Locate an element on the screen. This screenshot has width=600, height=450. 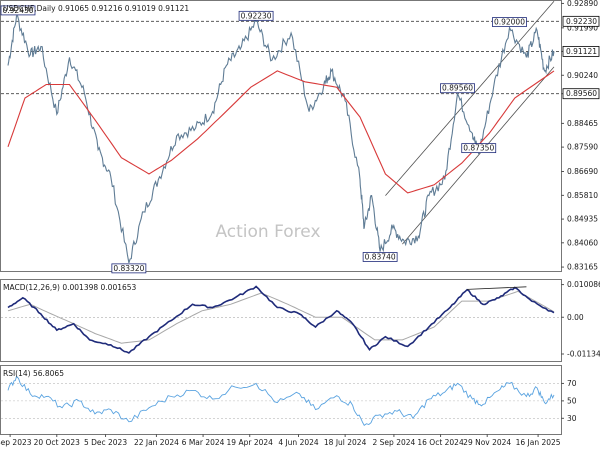
price-y-tick-label: 0.86690 is located at coordinates (582, 171).